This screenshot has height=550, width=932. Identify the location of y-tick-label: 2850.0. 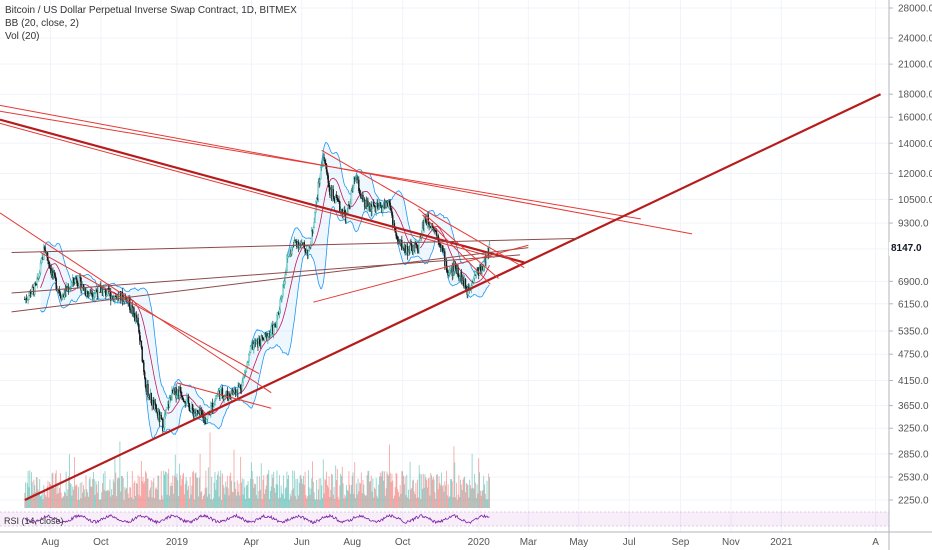
(913, 454).